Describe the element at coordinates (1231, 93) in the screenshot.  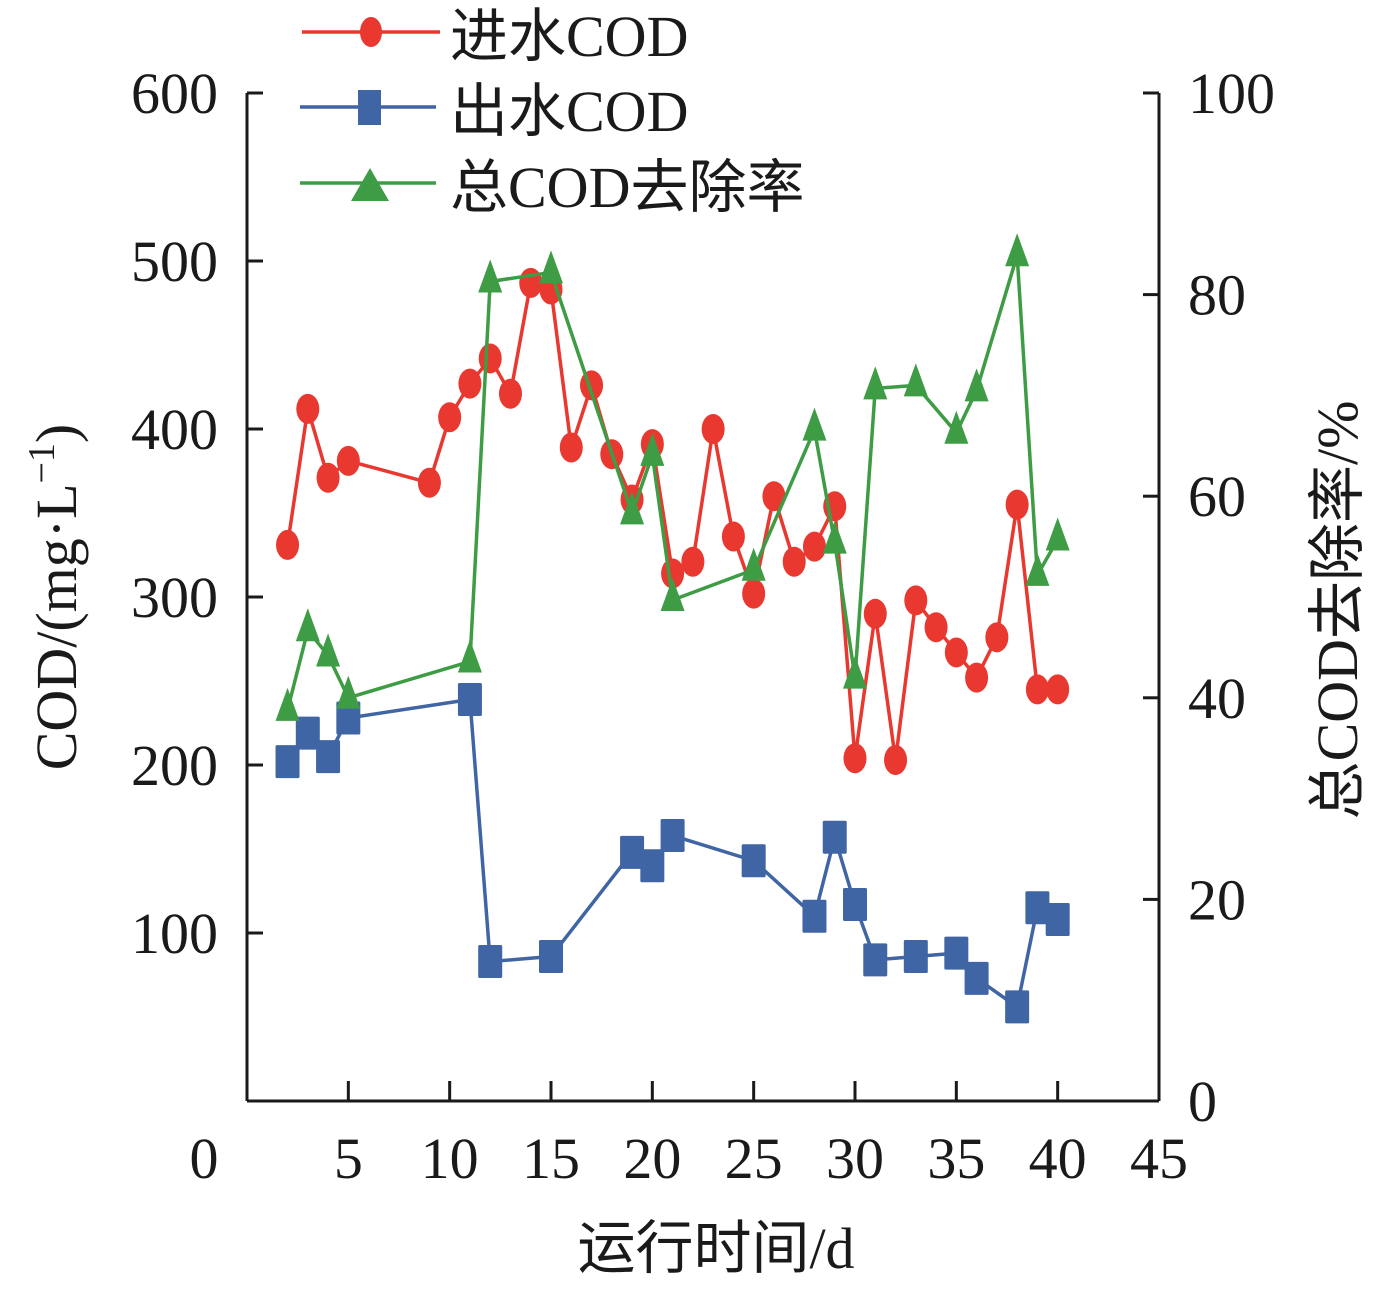
I see `y2-tick-label: 100` at that location.